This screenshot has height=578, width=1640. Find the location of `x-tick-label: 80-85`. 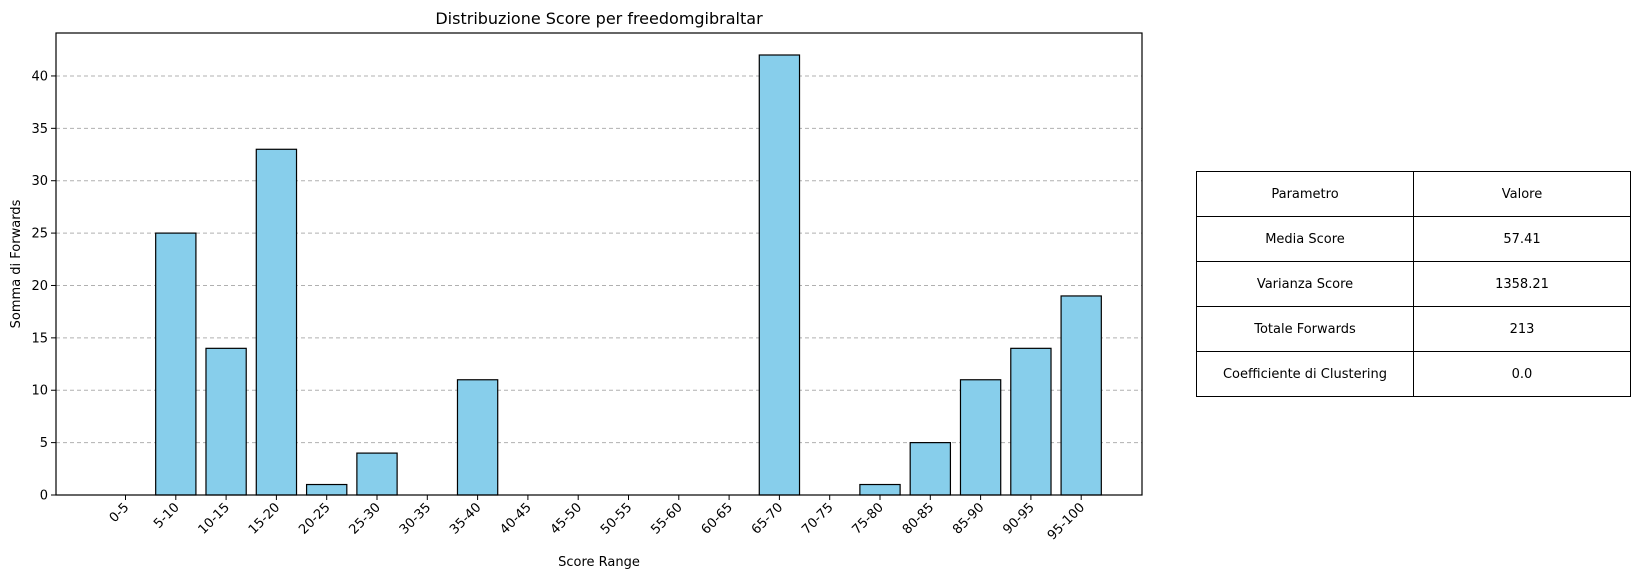

x-tick-label: 80-85 is located at coordinates (918, 518).